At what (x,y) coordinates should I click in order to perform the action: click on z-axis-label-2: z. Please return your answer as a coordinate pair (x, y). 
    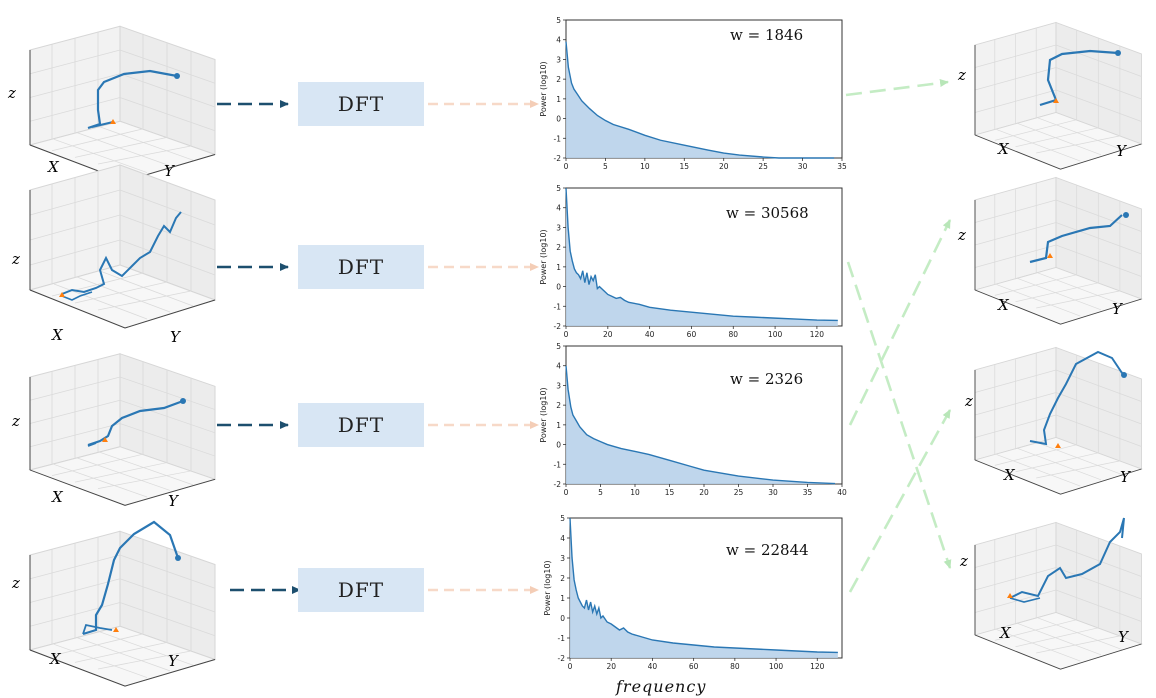
    Looking at the image, I should click on (16, 259).